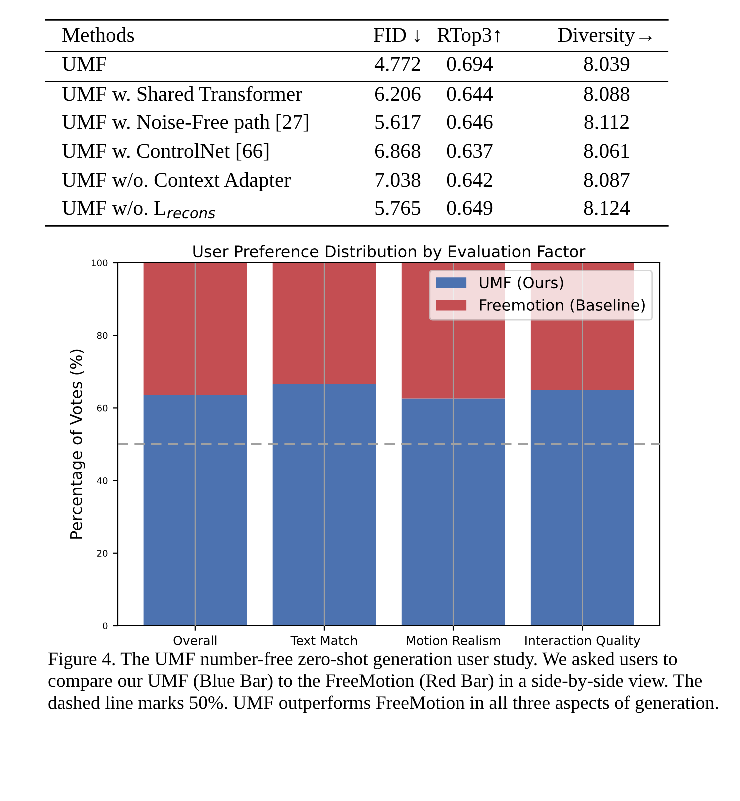  Describe the element at coordinates (185, 124) in the screenshot. I see `category-label: UMF w. Noise-Free path [27]` at that location.